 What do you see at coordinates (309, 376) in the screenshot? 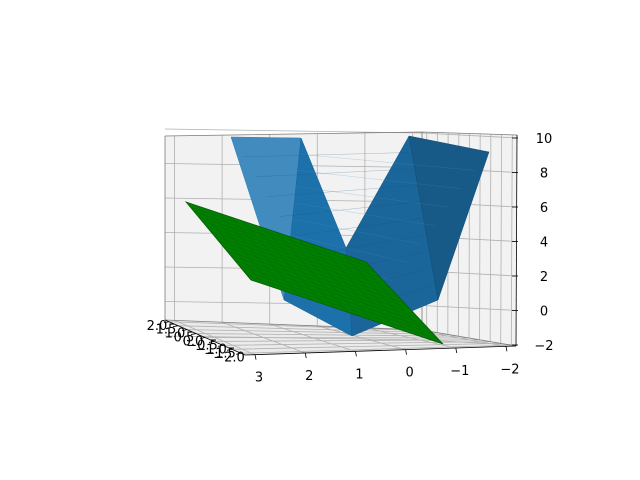
I see `x-tick-label: 2` at bounding box center [309, 376].